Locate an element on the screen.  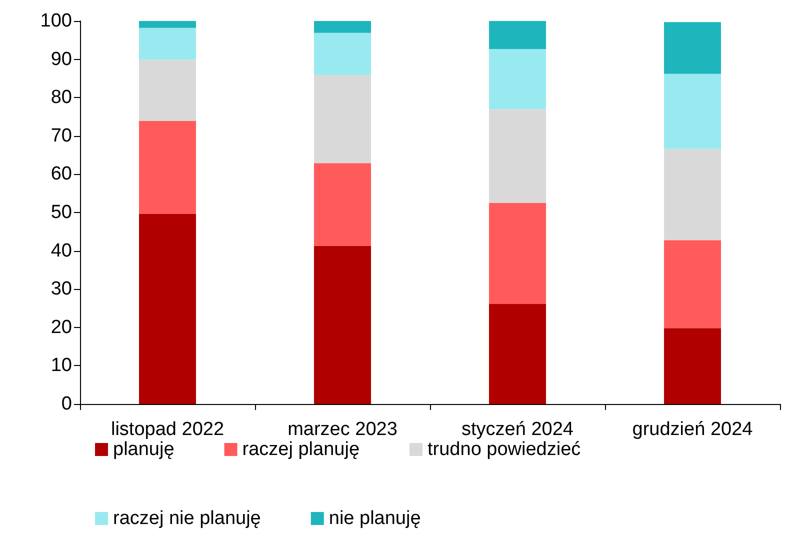
legend-label: nie planuję is located at coordinates (374, 518).